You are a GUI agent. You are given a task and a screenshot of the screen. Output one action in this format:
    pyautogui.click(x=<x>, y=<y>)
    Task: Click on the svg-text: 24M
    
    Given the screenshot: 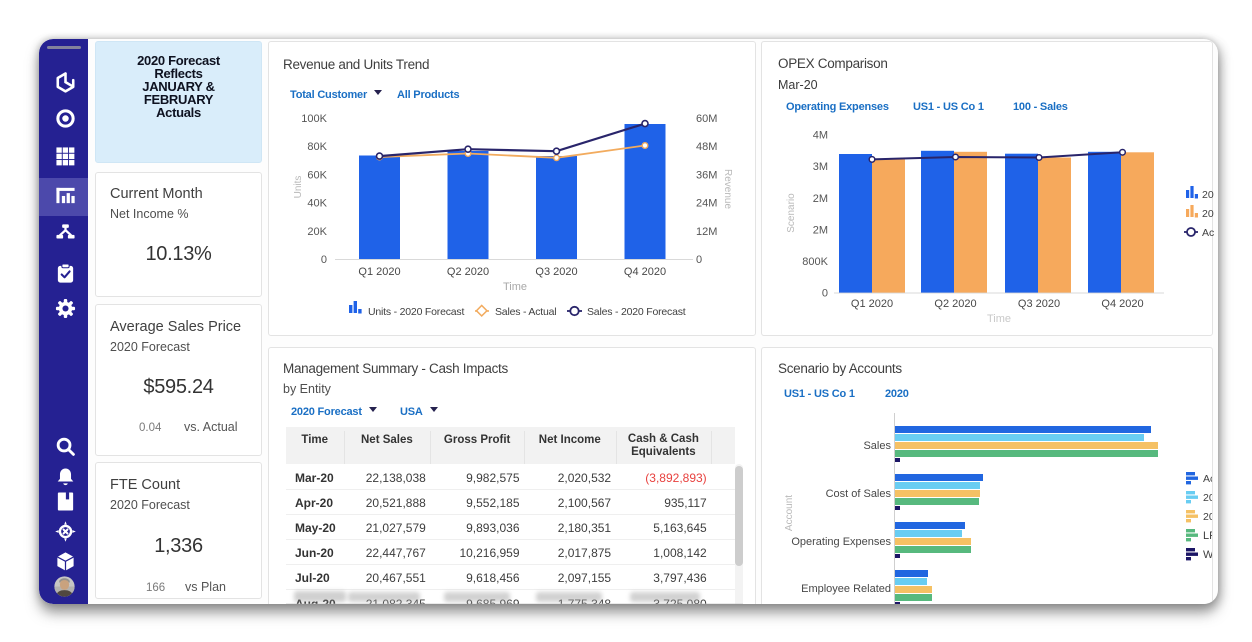 What is the action you would take?
    pyautogui.click(x=706, y=204)
    